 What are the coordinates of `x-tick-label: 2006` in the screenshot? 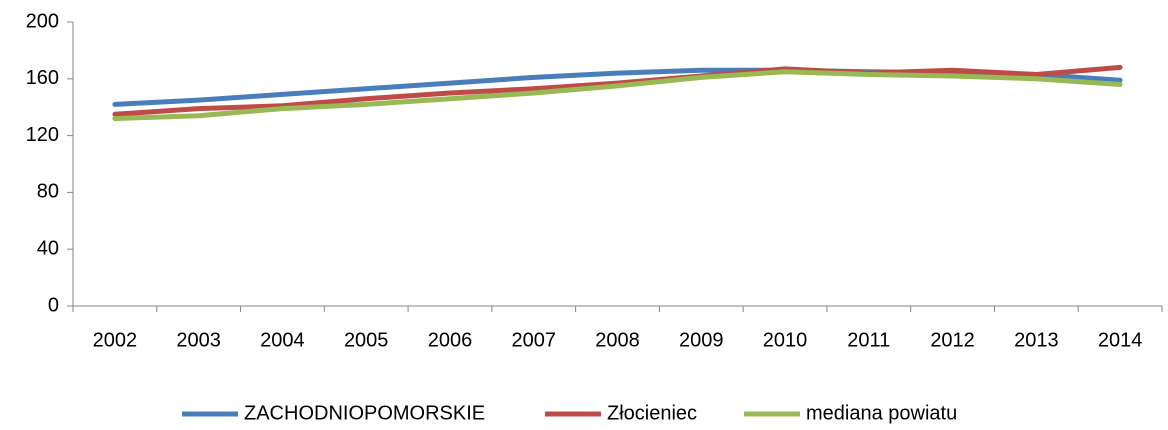 It's located at (450, 340).